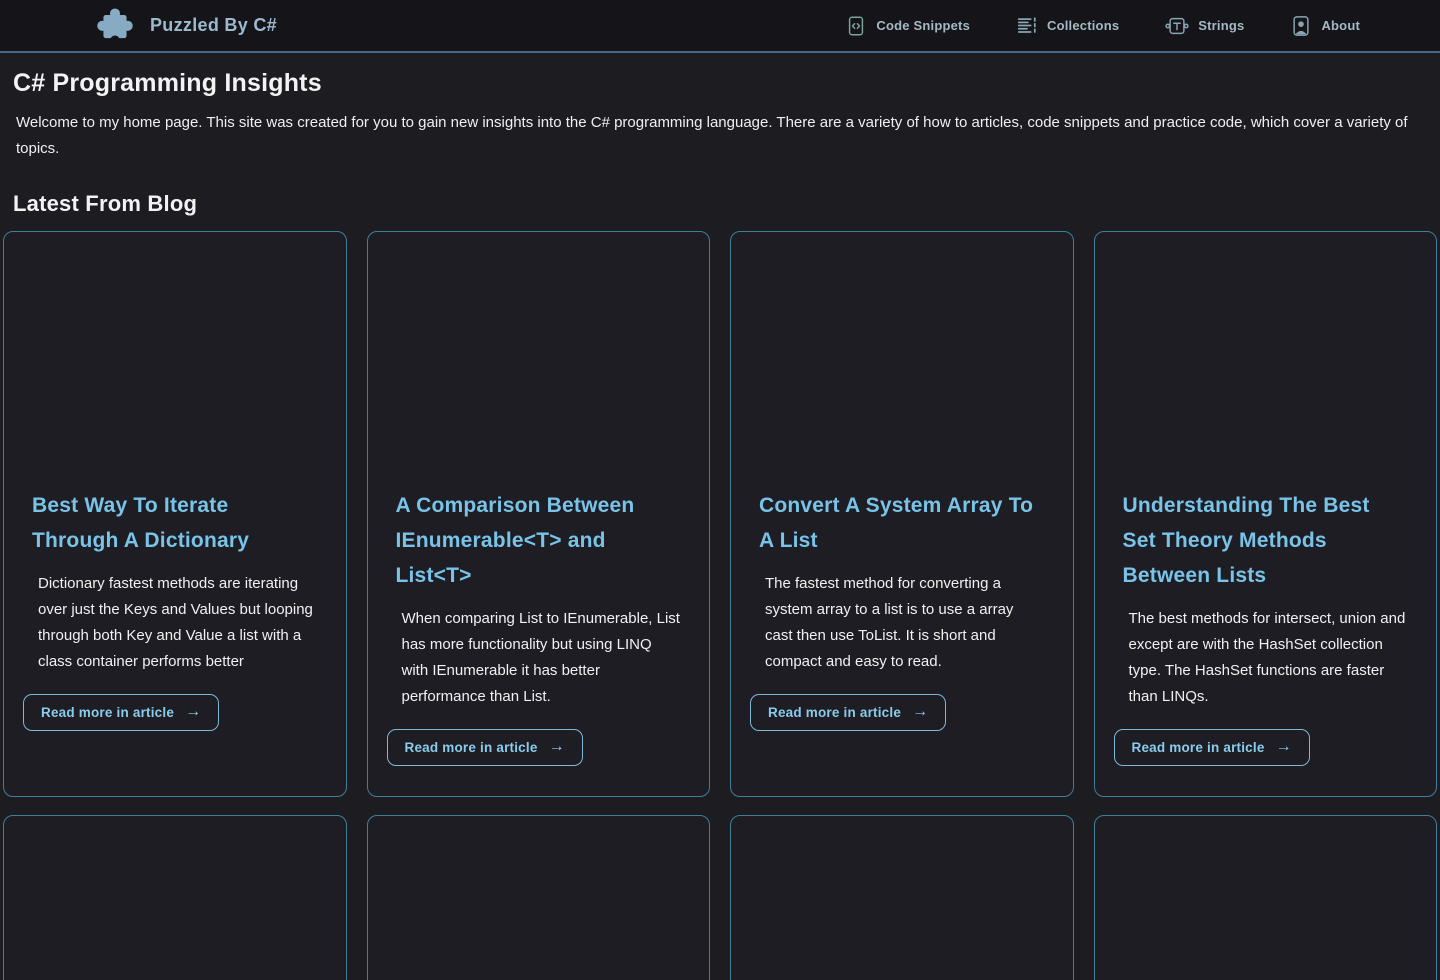 This screenshot has width=1440, height=980. I want to click on brand: Puzzled By C#, so click(186, 26).